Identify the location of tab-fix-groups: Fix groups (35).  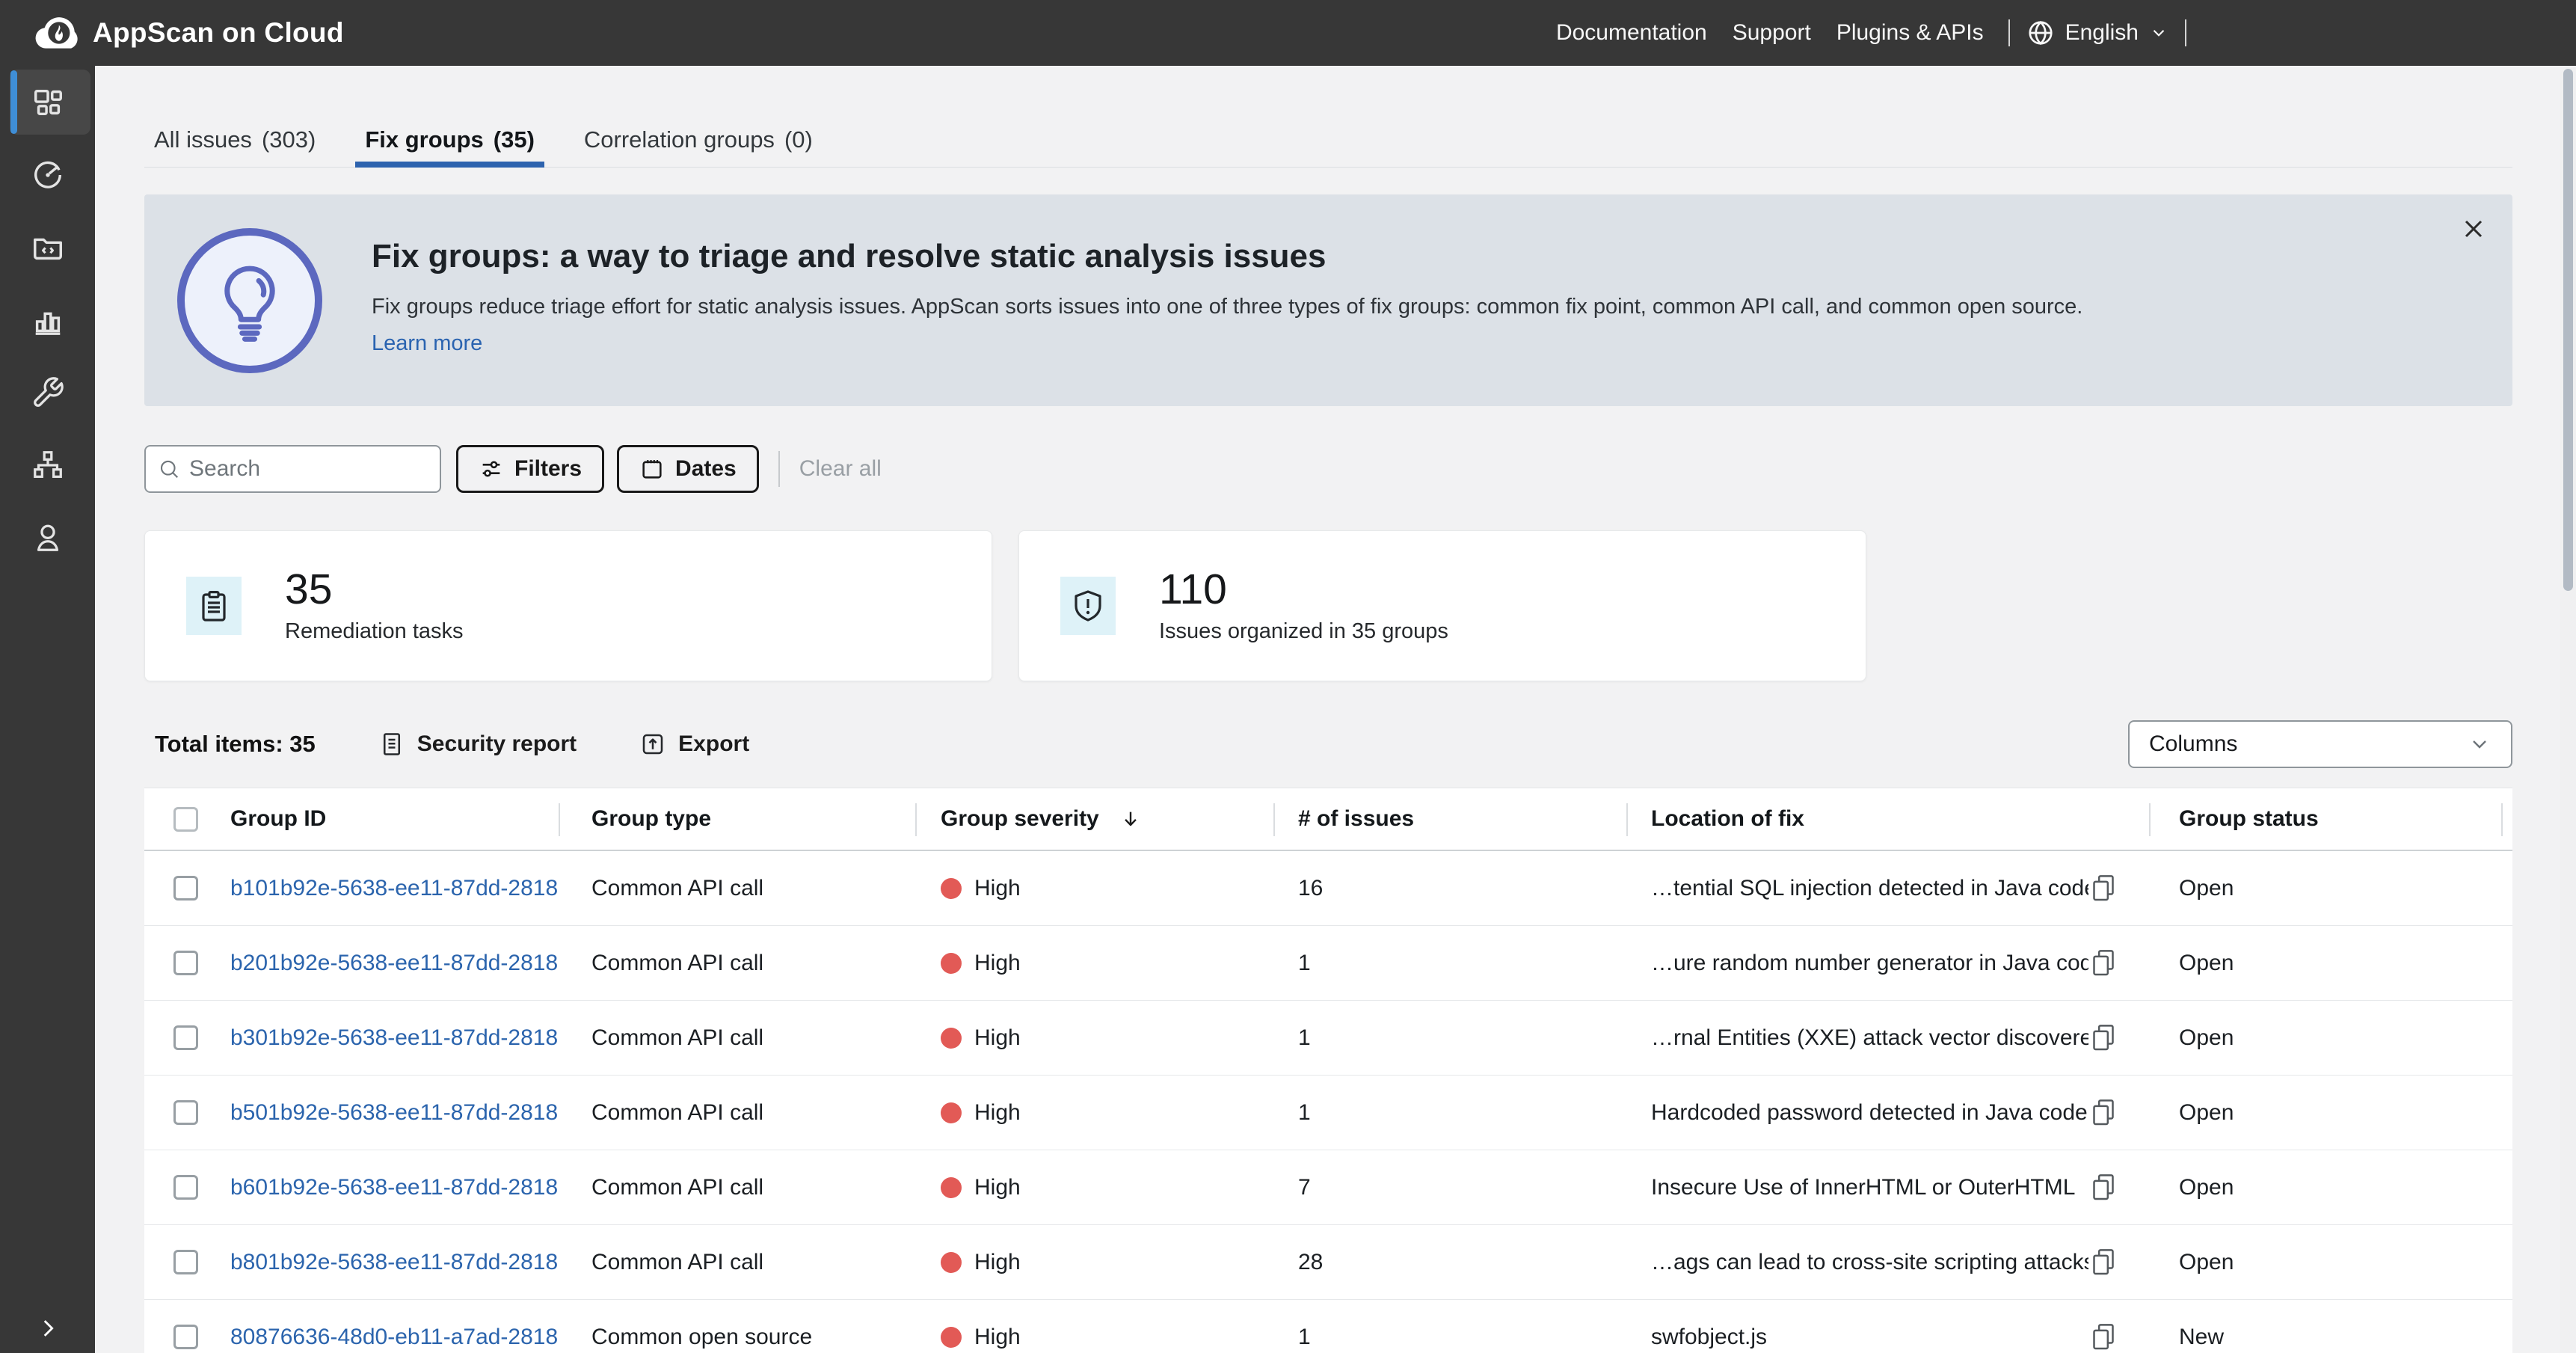
(449, 140).